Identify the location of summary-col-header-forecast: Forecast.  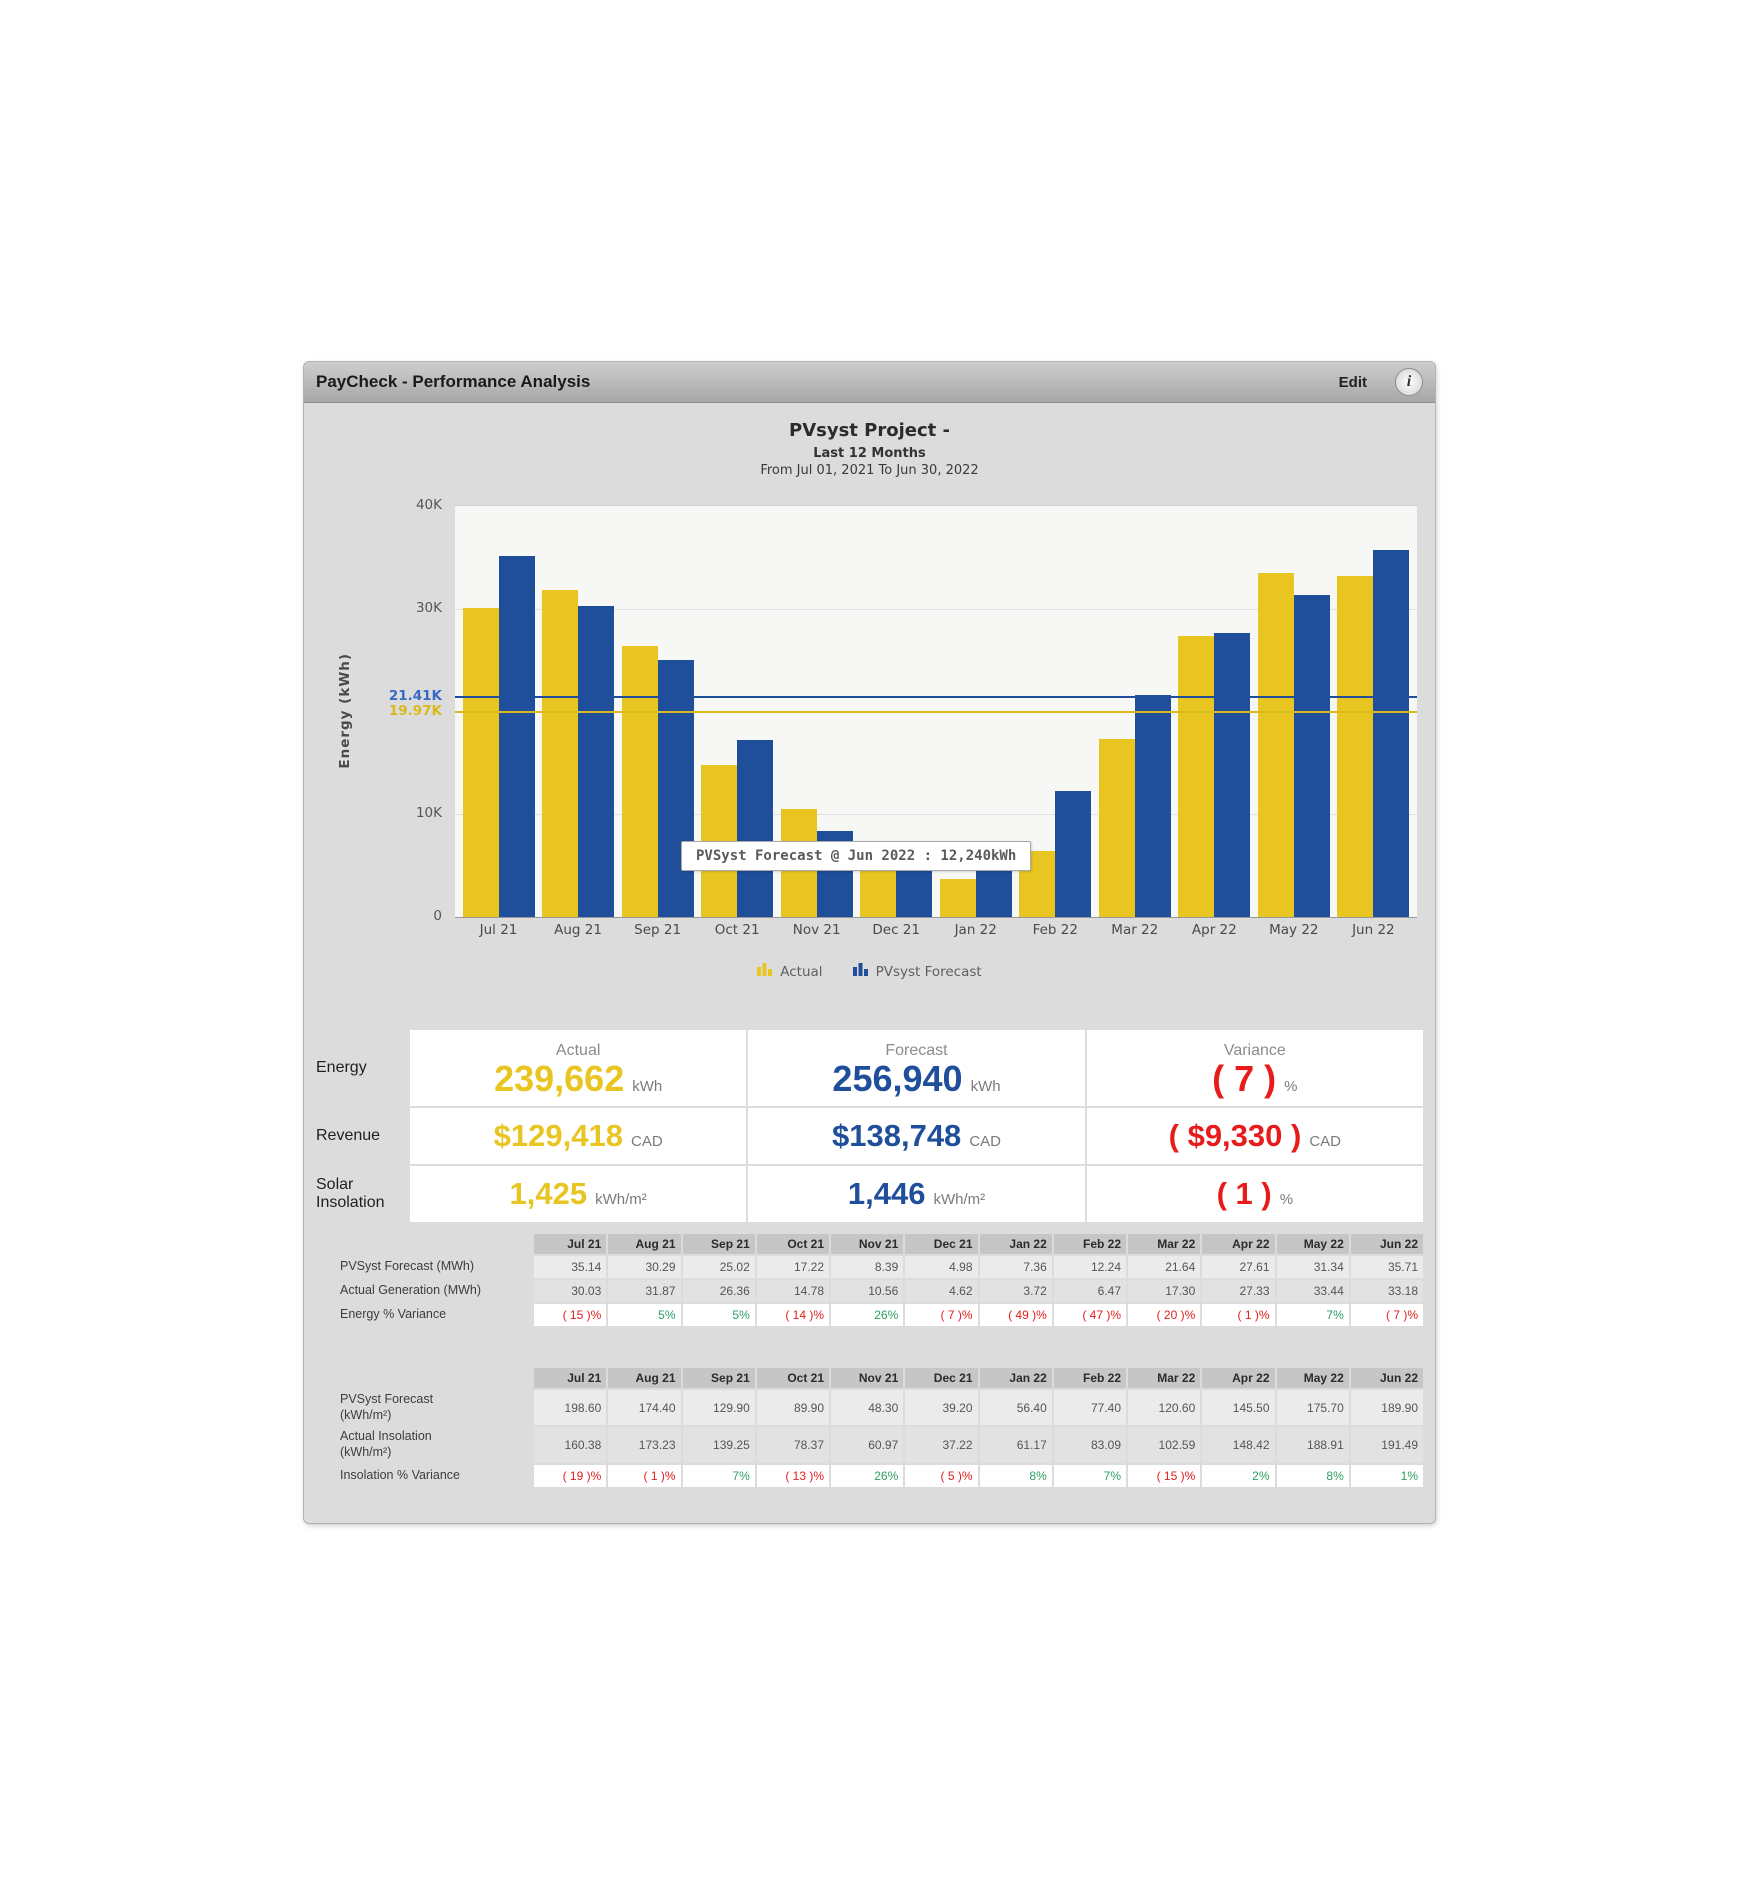
(916, 1051).